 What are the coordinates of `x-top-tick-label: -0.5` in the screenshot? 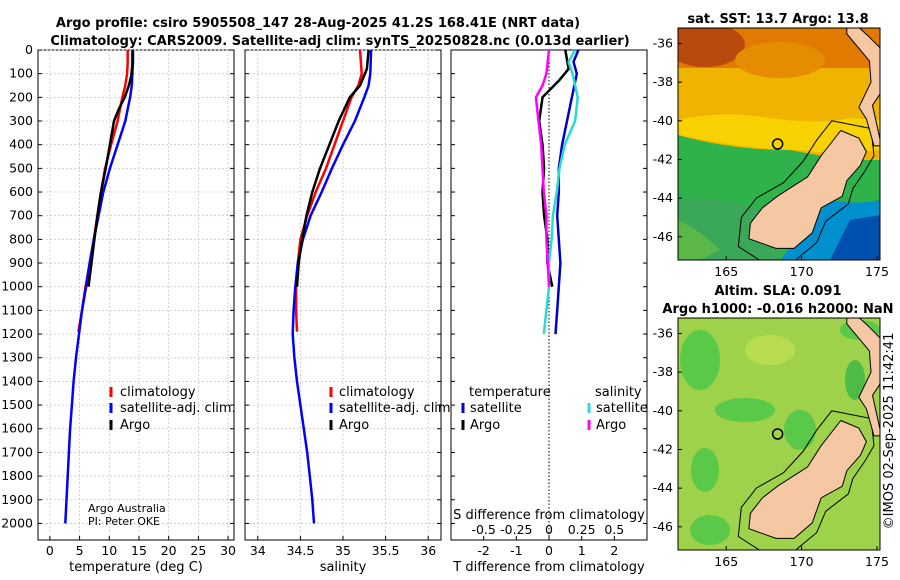 It's located at (483, 529).